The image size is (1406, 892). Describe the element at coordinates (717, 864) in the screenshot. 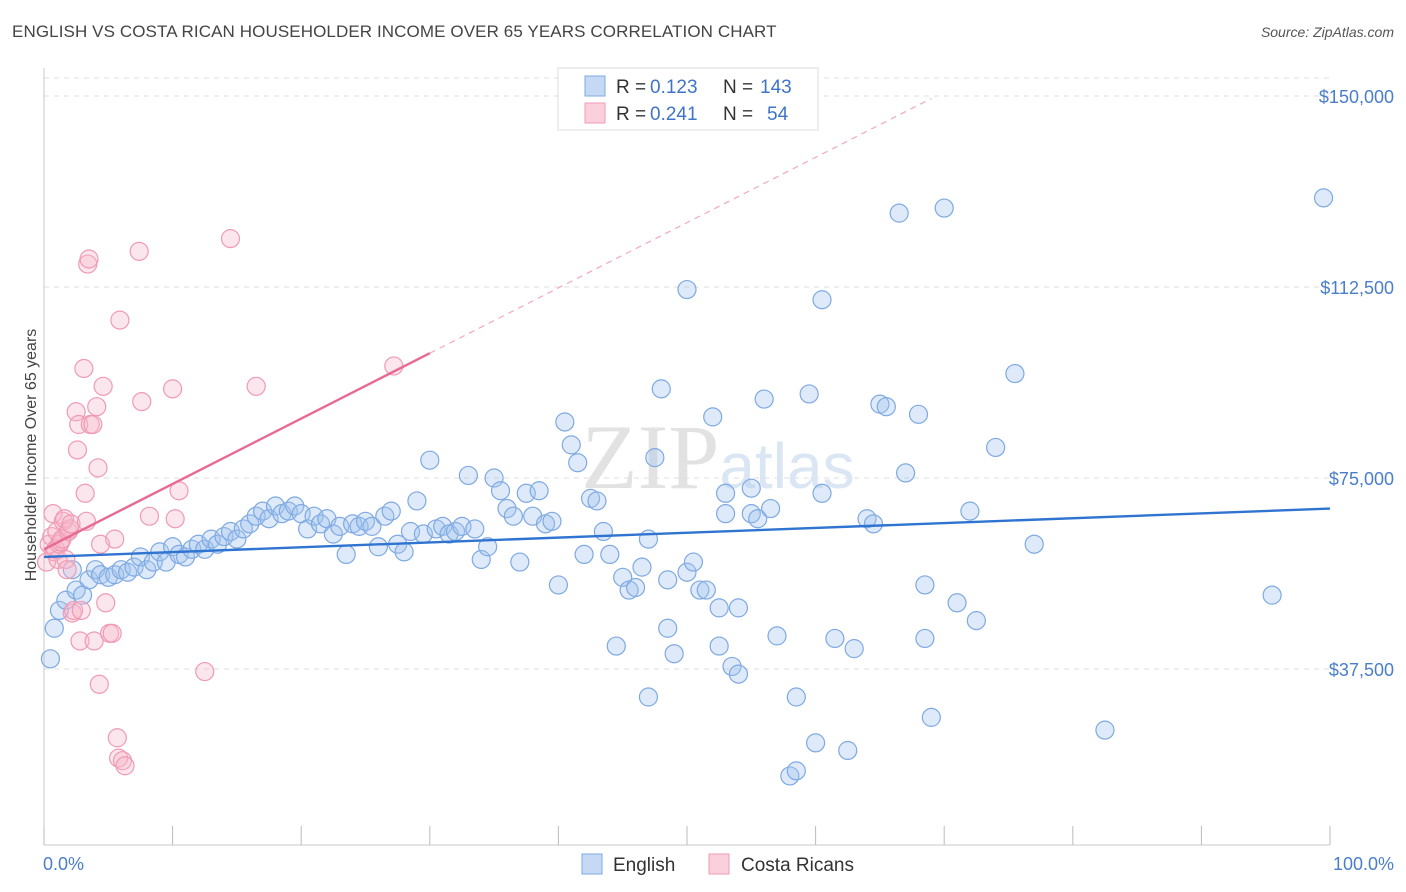

I see `bottom-legend: English Costa Ricans` at that location.